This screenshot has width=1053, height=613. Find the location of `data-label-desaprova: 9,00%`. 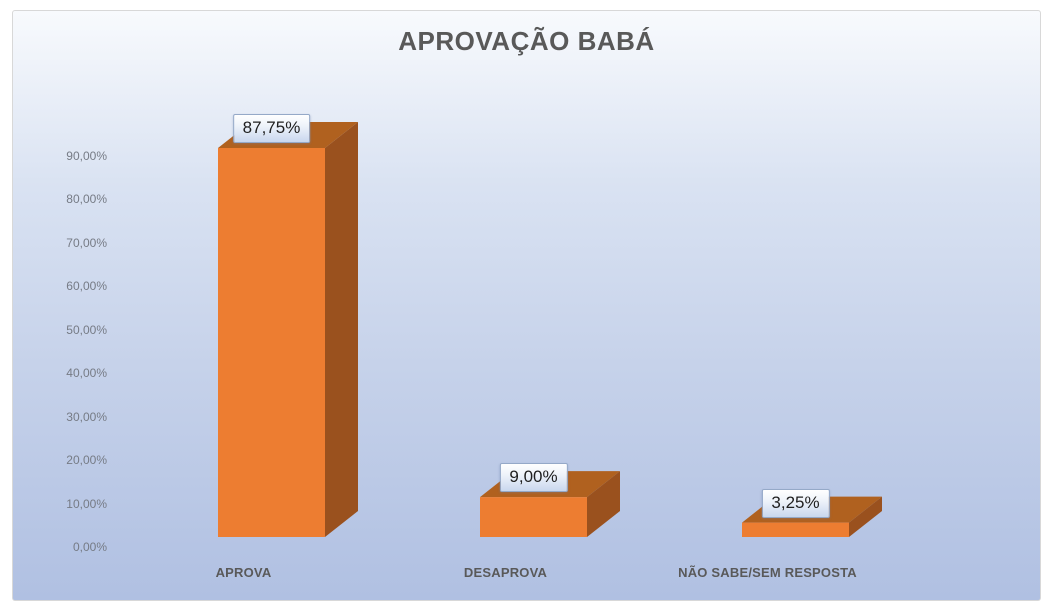

data-label-desaprova: 9,00% is located at coordinates (533, 478).